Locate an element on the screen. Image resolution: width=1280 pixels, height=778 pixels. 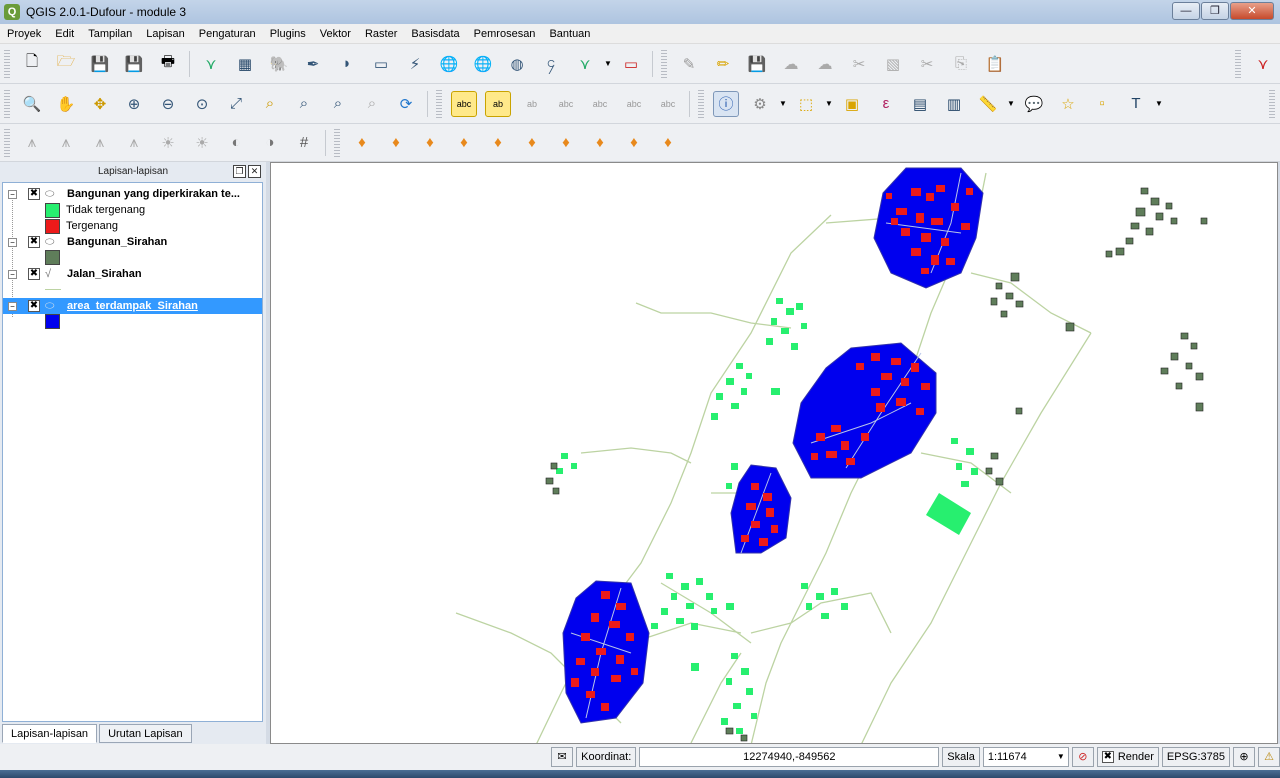
zoom-full-icon: ⤢ is located at coordinates (235, 103).